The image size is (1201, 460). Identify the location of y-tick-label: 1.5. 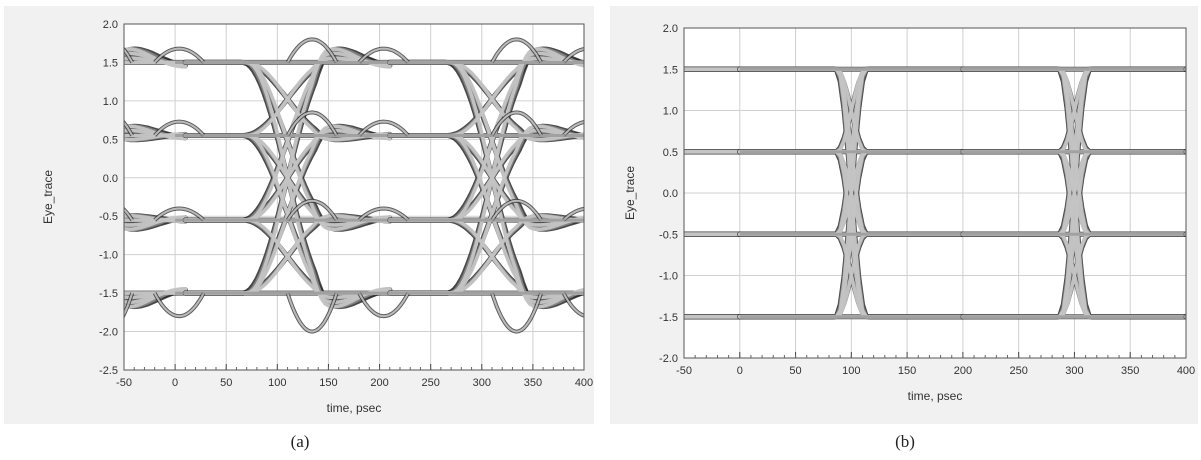
(670, 70).